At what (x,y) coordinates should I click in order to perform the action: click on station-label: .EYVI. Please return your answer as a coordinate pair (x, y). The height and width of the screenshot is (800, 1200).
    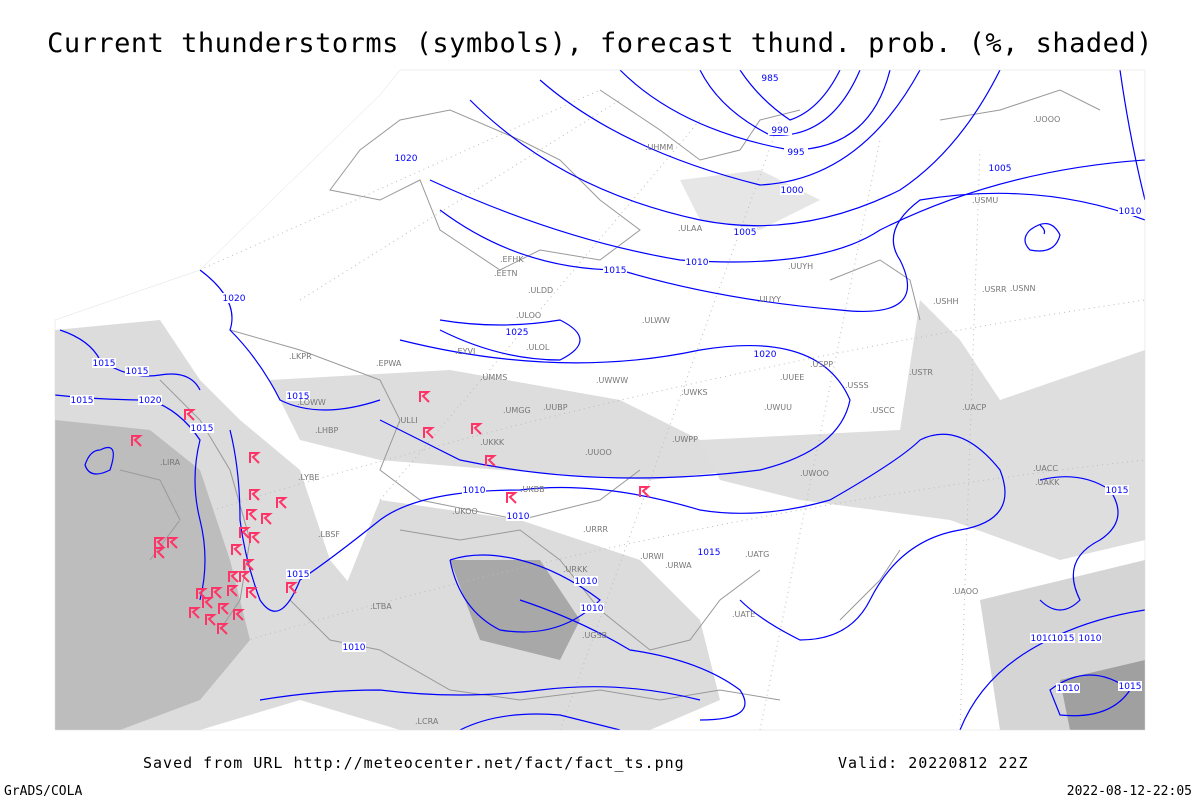
    Looking at the image, I should click on (465, 351).